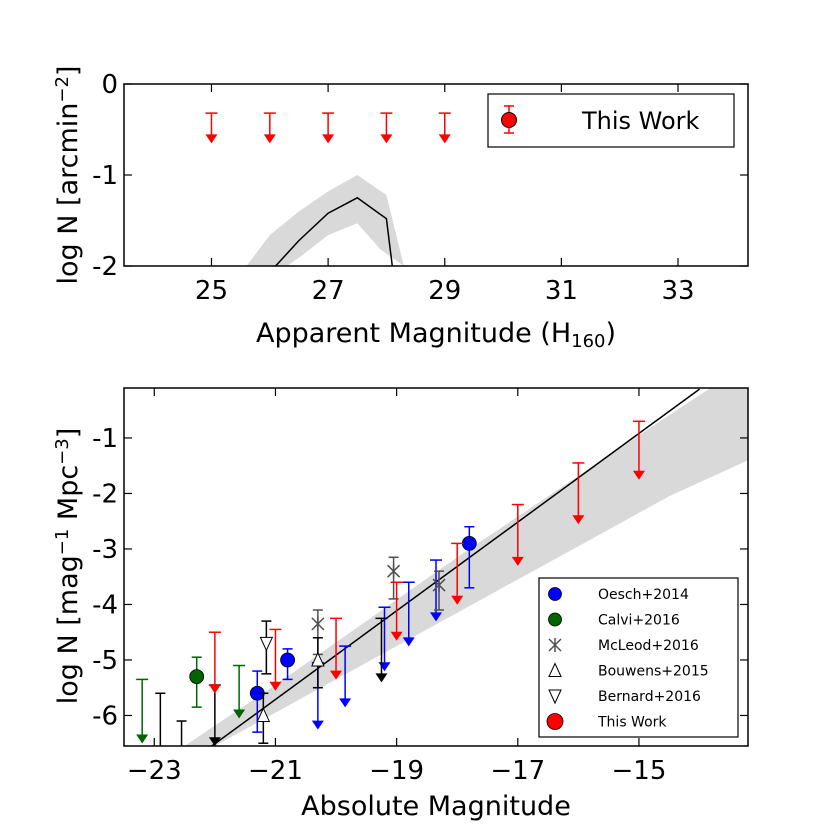 The height and width of the screenshot is (830, 830). Describe the element at coordinates (632, 723) in the screenshot. I see `bottom-legend-label: This Work` at that location.